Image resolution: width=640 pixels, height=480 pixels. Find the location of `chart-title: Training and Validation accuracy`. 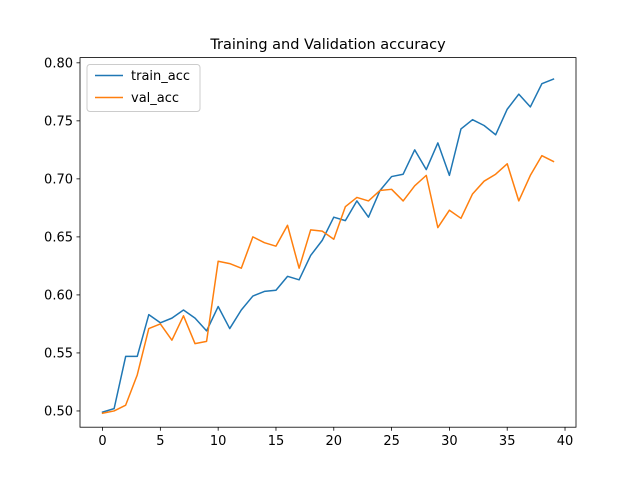

chart-title: Training and Validation accuracy is located at coordinates (327, 45).